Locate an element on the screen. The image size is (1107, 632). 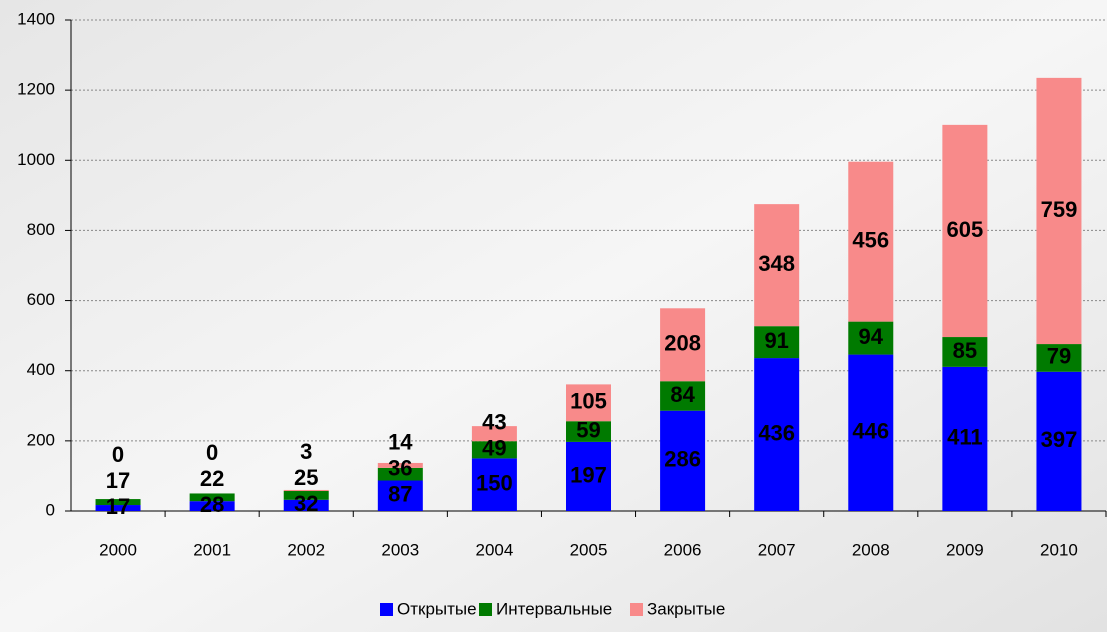
x-tick-label: 2006 is located at coordinates (683, 549).